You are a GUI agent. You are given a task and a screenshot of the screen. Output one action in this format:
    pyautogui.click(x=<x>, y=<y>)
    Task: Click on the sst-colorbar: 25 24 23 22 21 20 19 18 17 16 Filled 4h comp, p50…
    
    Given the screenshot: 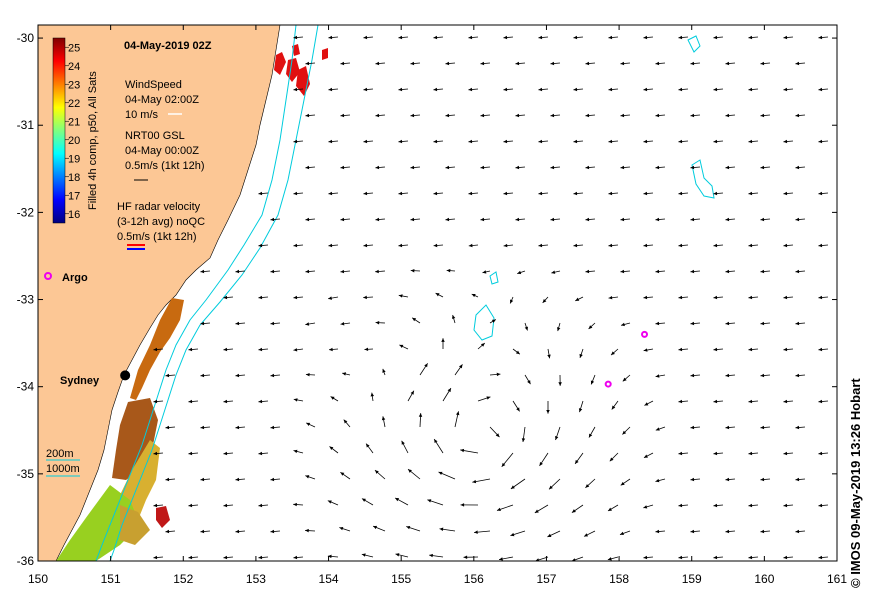 What is the action you would take?
    pyautogui.click(x=75, y=130)
    